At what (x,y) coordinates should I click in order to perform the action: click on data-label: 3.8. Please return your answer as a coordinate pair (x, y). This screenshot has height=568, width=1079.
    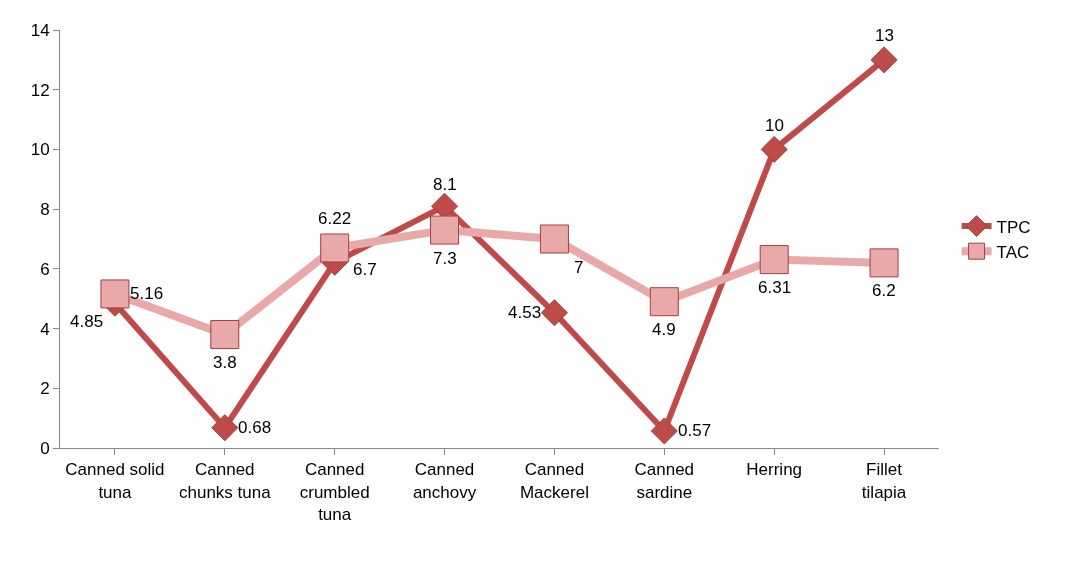
    Looking at the image, I should click on (225, 362).